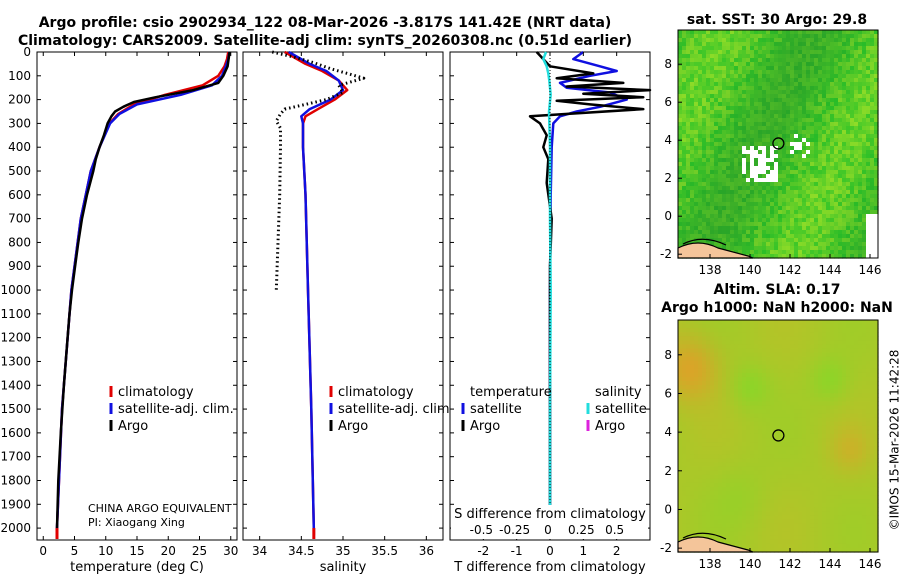 Image resolution: width=900 pixels, height=580 pixels. I want to click on series-line-temperature-satellite, so click(588, 289).